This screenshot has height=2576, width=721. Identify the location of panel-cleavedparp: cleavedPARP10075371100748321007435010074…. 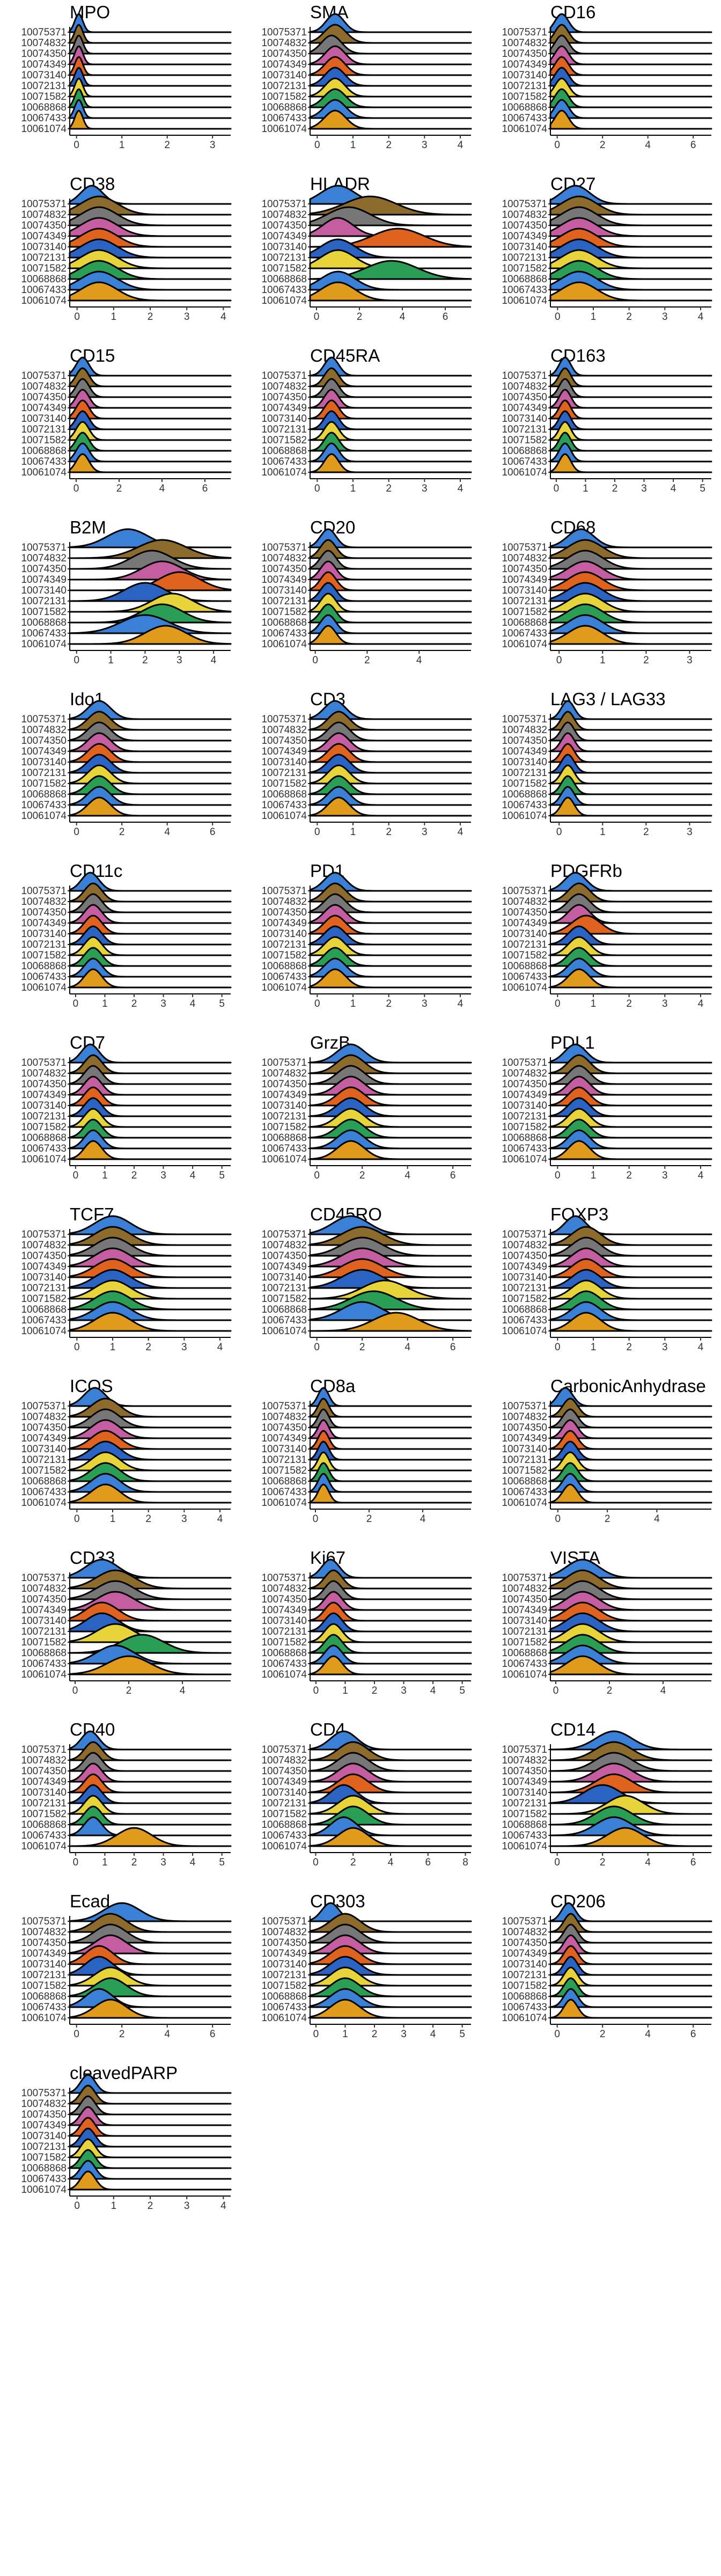
(126, 2137).